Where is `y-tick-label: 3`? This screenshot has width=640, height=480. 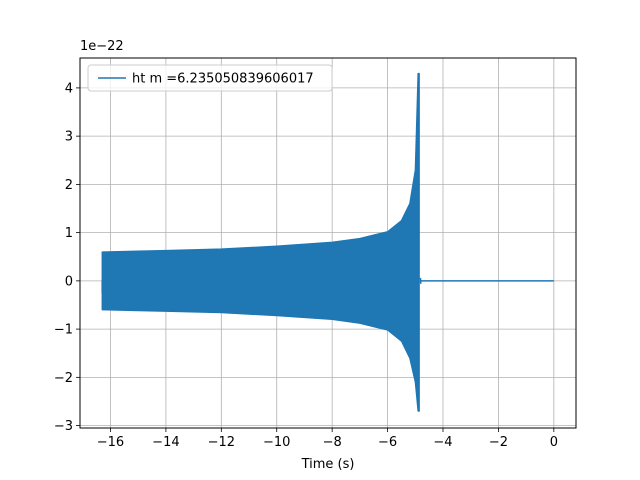 y-tick-label: 3 is located at coordinates (69, 137).